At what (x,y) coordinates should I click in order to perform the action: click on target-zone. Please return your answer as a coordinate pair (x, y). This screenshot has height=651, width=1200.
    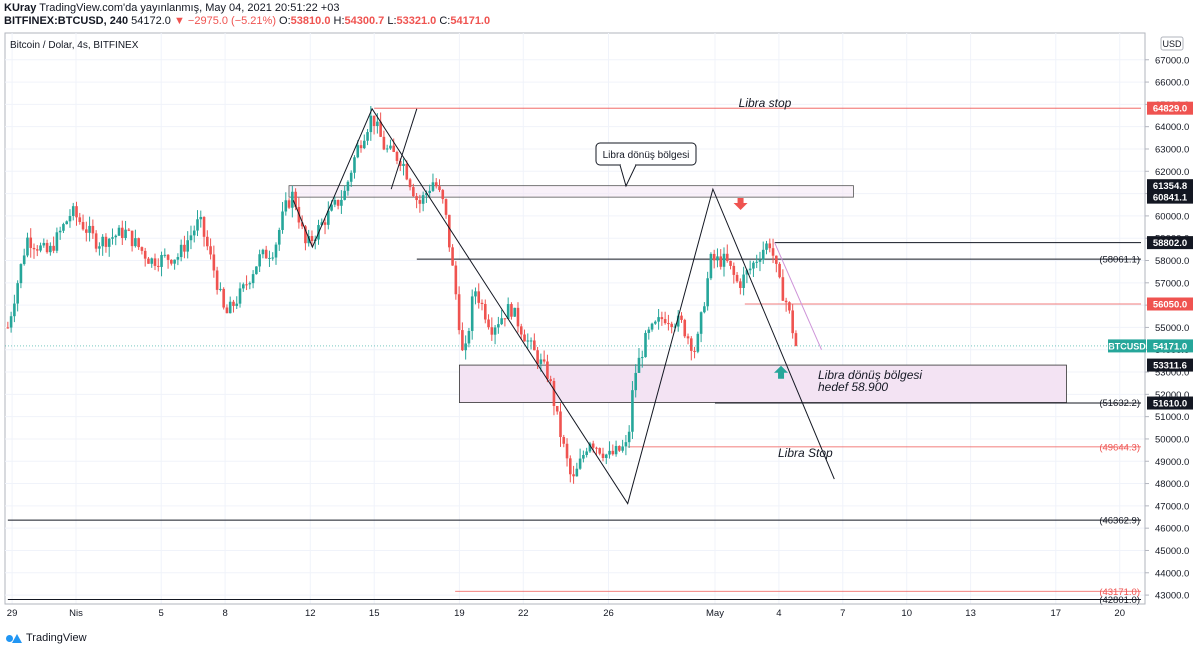
    Looking at the image, I should click on (762, 383).